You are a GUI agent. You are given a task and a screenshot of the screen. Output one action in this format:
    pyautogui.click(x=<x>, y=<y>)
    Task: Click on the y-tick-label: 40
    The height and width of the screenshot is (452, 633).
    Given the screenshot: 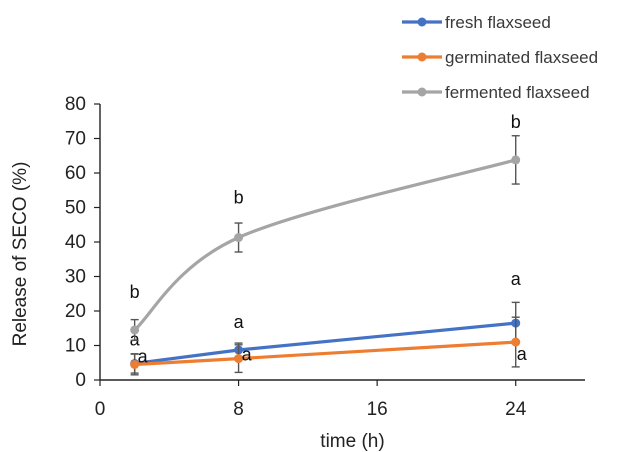 What is the action you would take?
    pyautogui.click(x=75, y=242)
    